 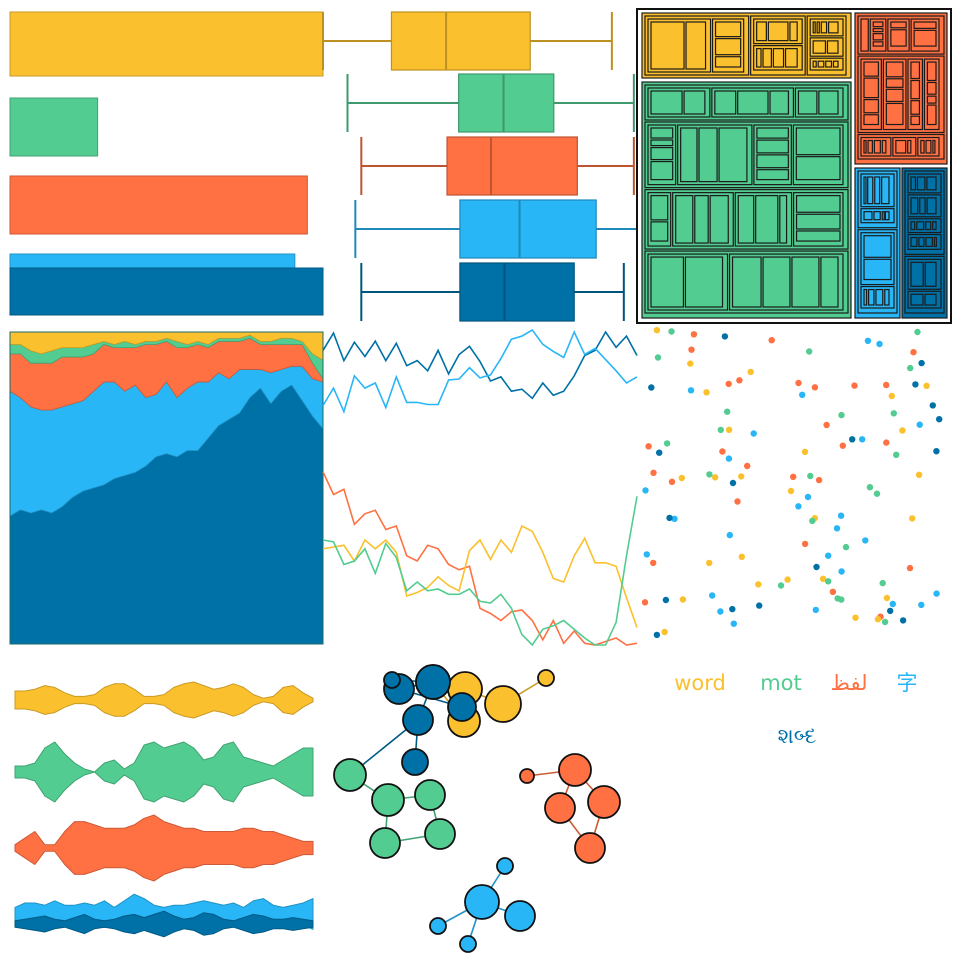 I want to click on line-chart-bottom, so click(x=480, y=559).